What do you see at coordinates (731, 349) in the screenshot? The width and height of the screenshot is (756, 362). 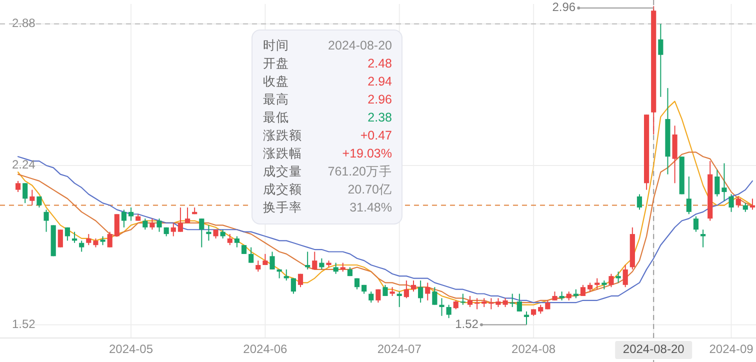 I see `x-tick-label: 2024-09` at bounding box center [731, 349].